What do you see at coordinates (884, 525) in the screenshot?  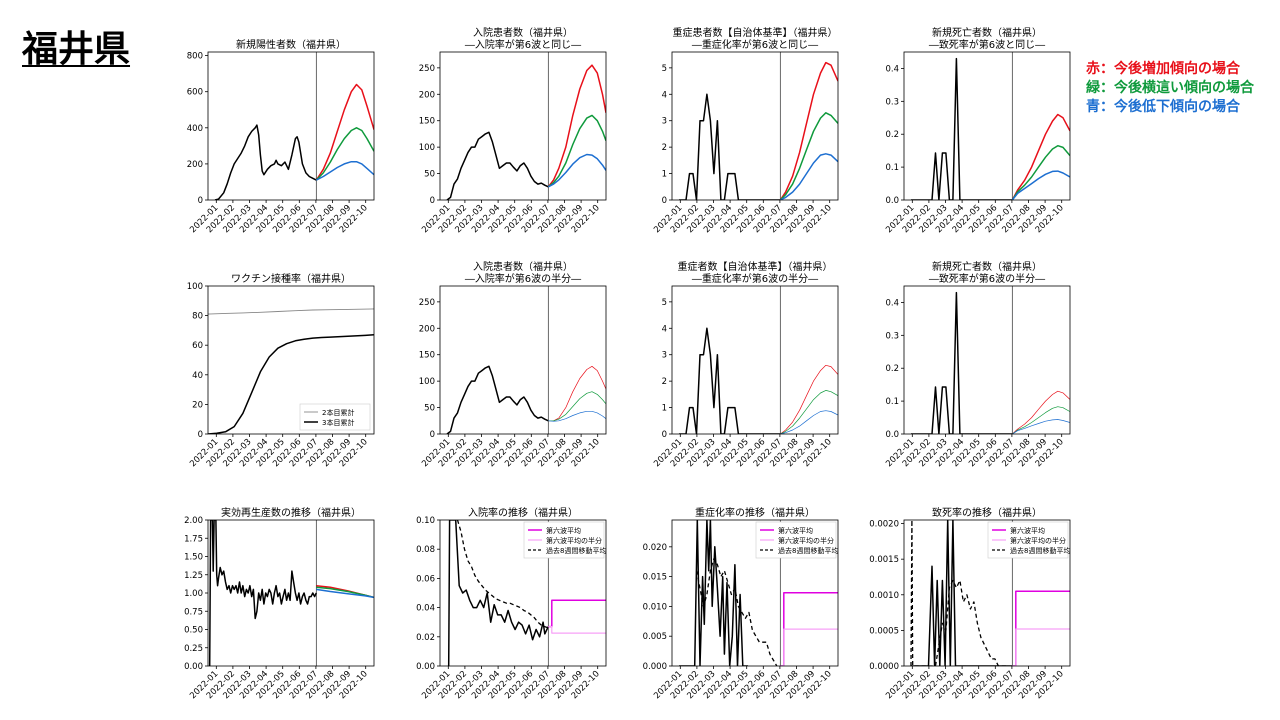 I see `y-tick-label: 0.0020` at bounding box center [884, 525].